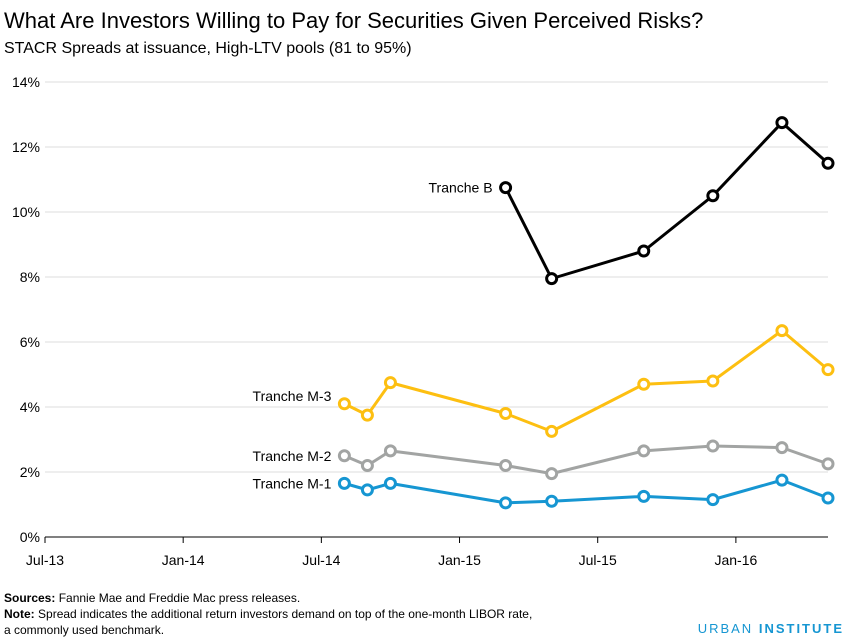  What do you see at coordinates (735, 560) in the screenshot?
I see `x-tick-label: Jan-16` at bounding box center [735, 560].